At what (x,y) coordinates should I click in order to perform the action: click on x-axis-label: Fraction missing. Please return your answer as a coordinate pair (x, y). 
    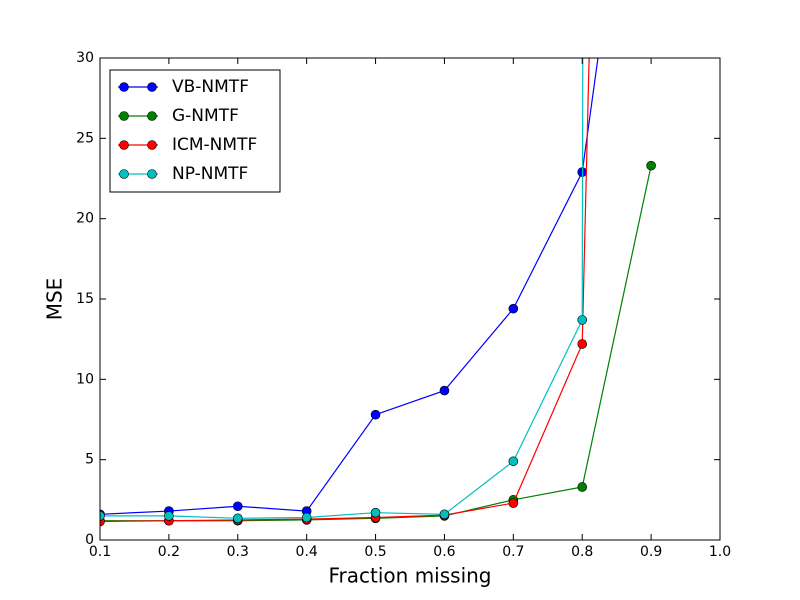
    Looking at the image, I should click on (410, 576).